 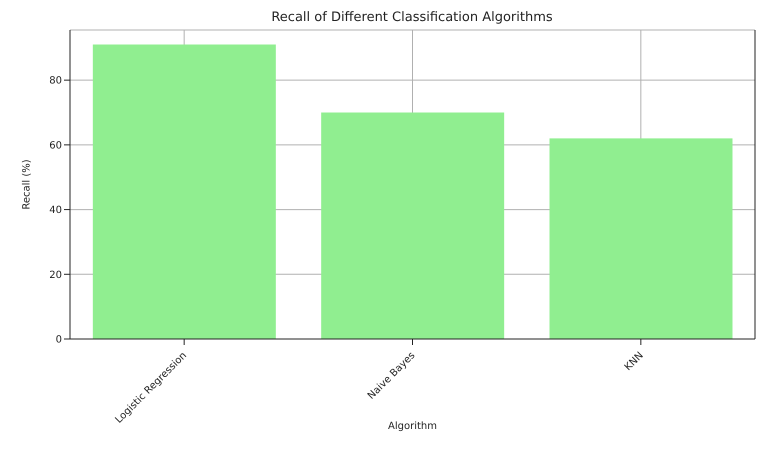 What do you see at coordinates (55, 146) in the screenshot?
I see `y-tick-label: 60` at bounding box center [55, 146].